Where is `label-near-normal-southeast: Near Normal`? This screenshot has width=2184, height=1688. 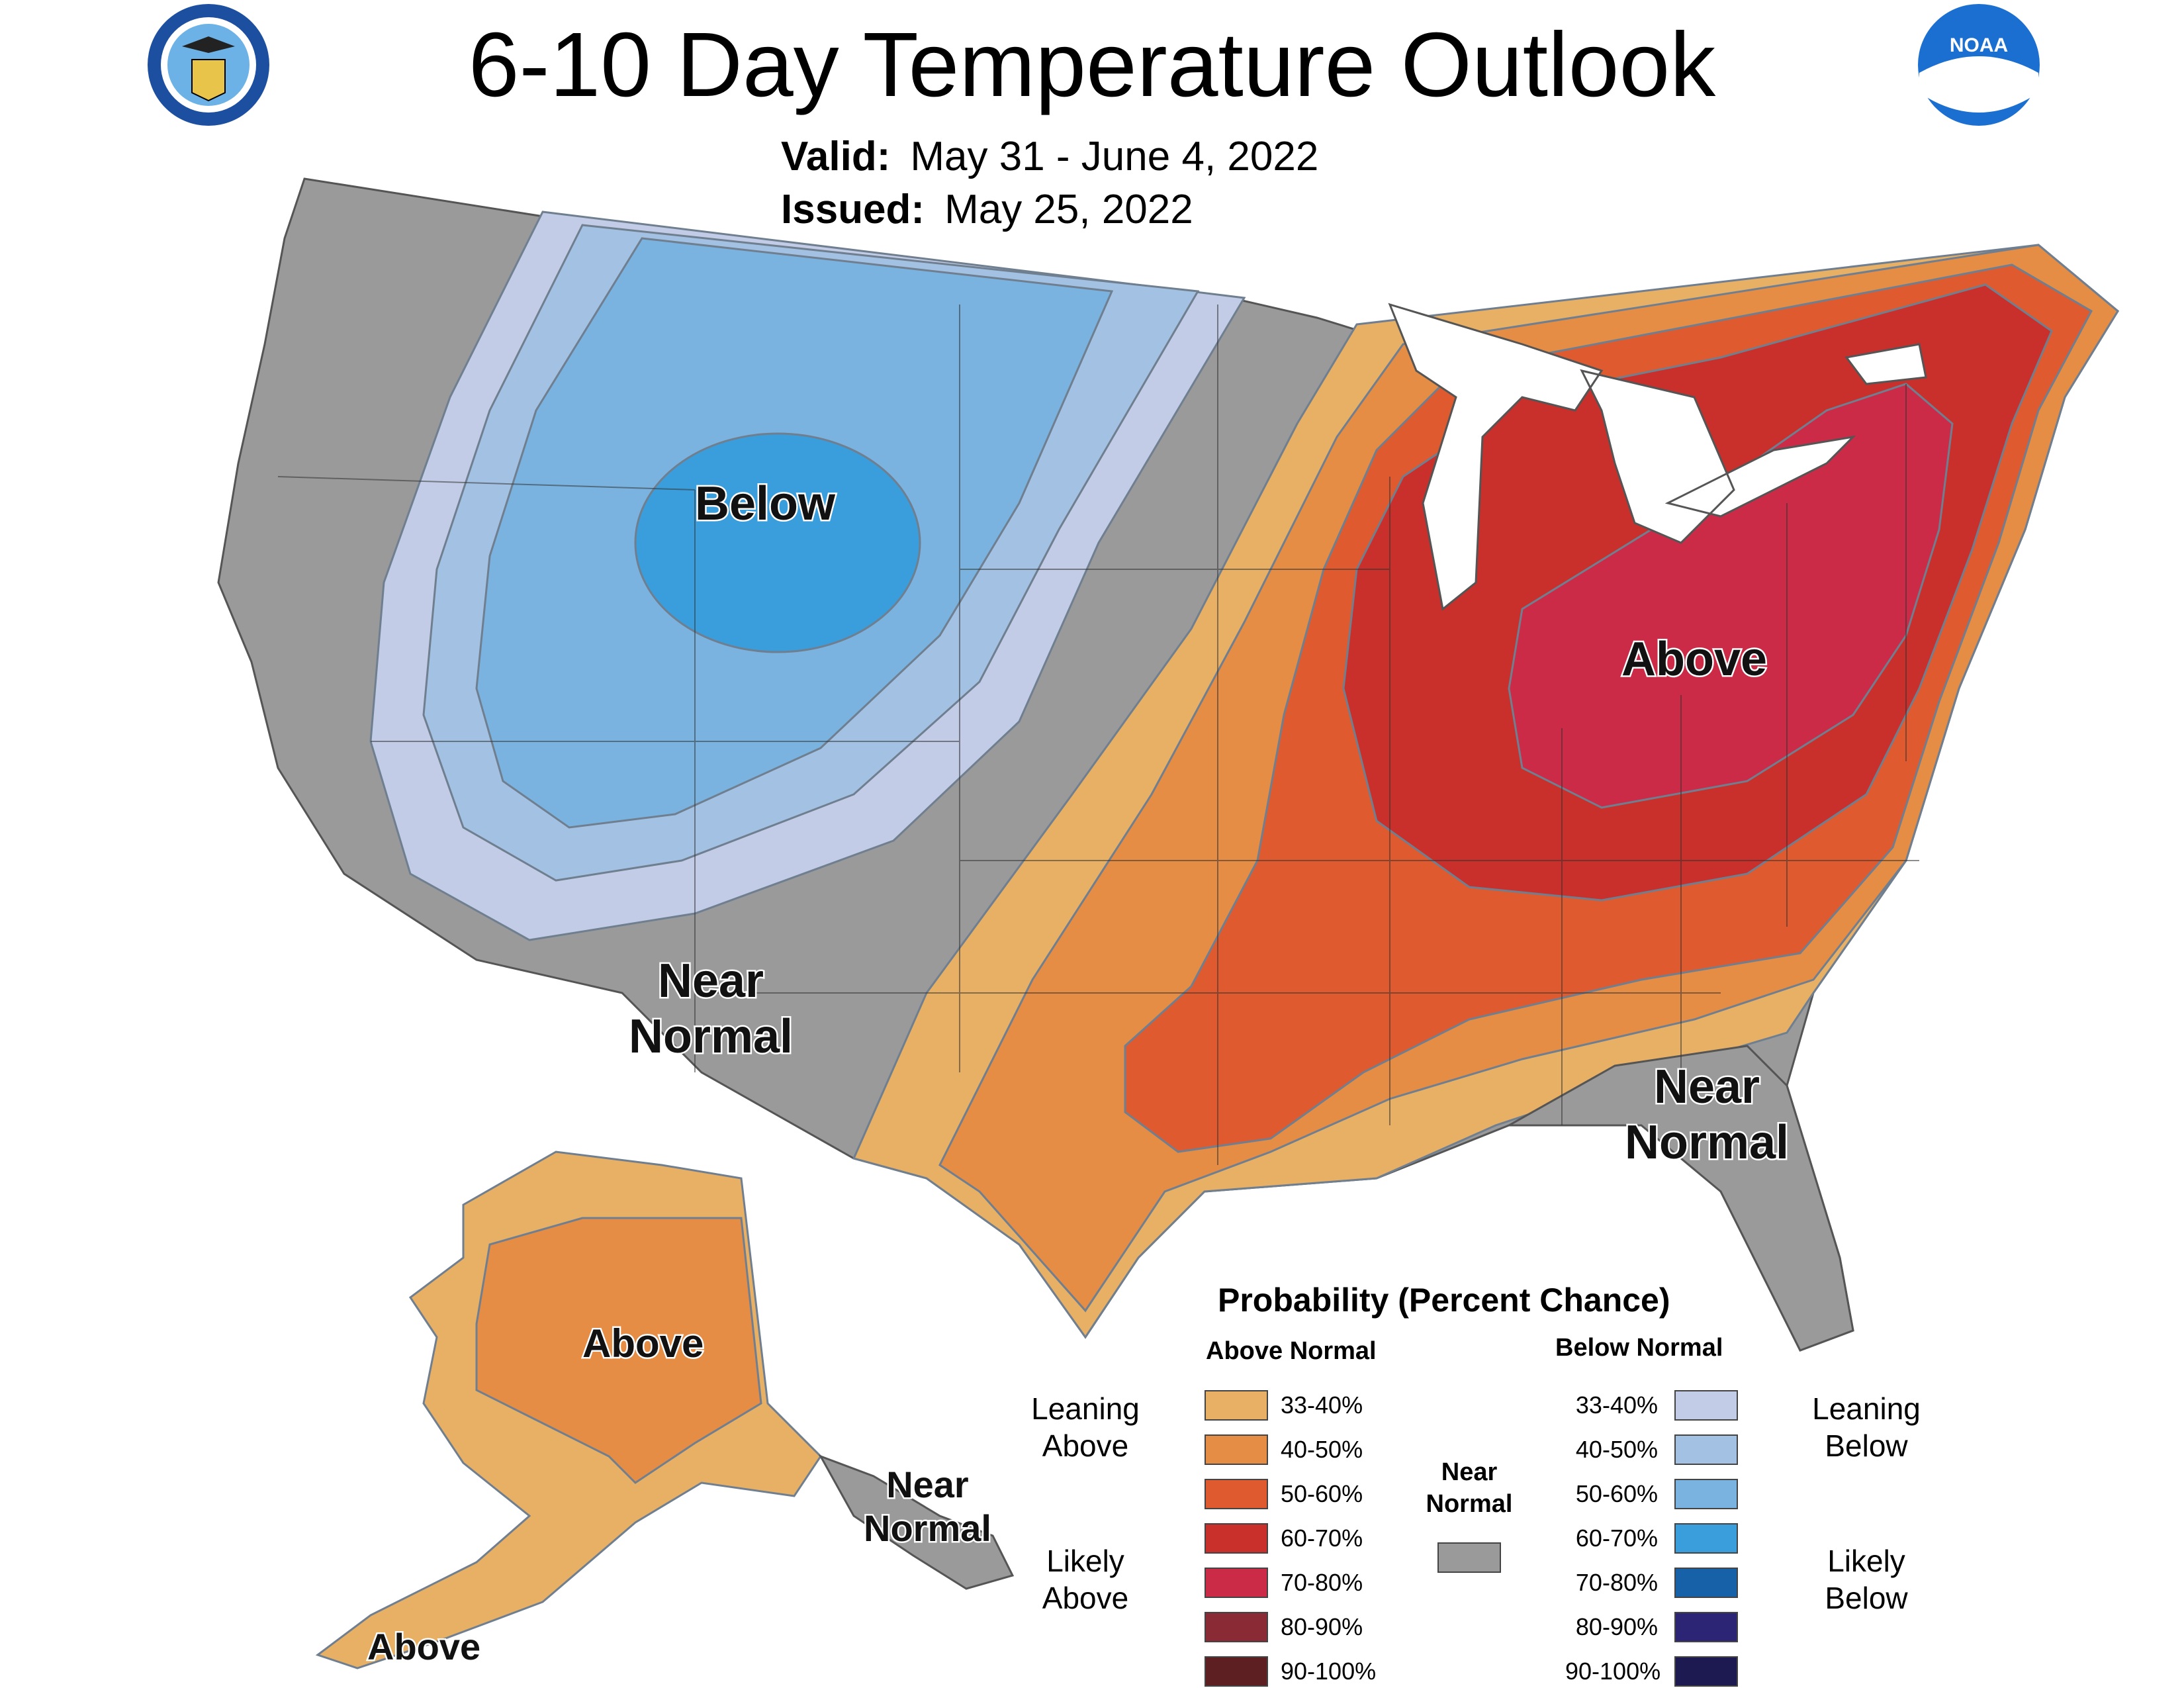 label-near-normal-southeast: Near Normal is located at coordinates (1706, 1115).